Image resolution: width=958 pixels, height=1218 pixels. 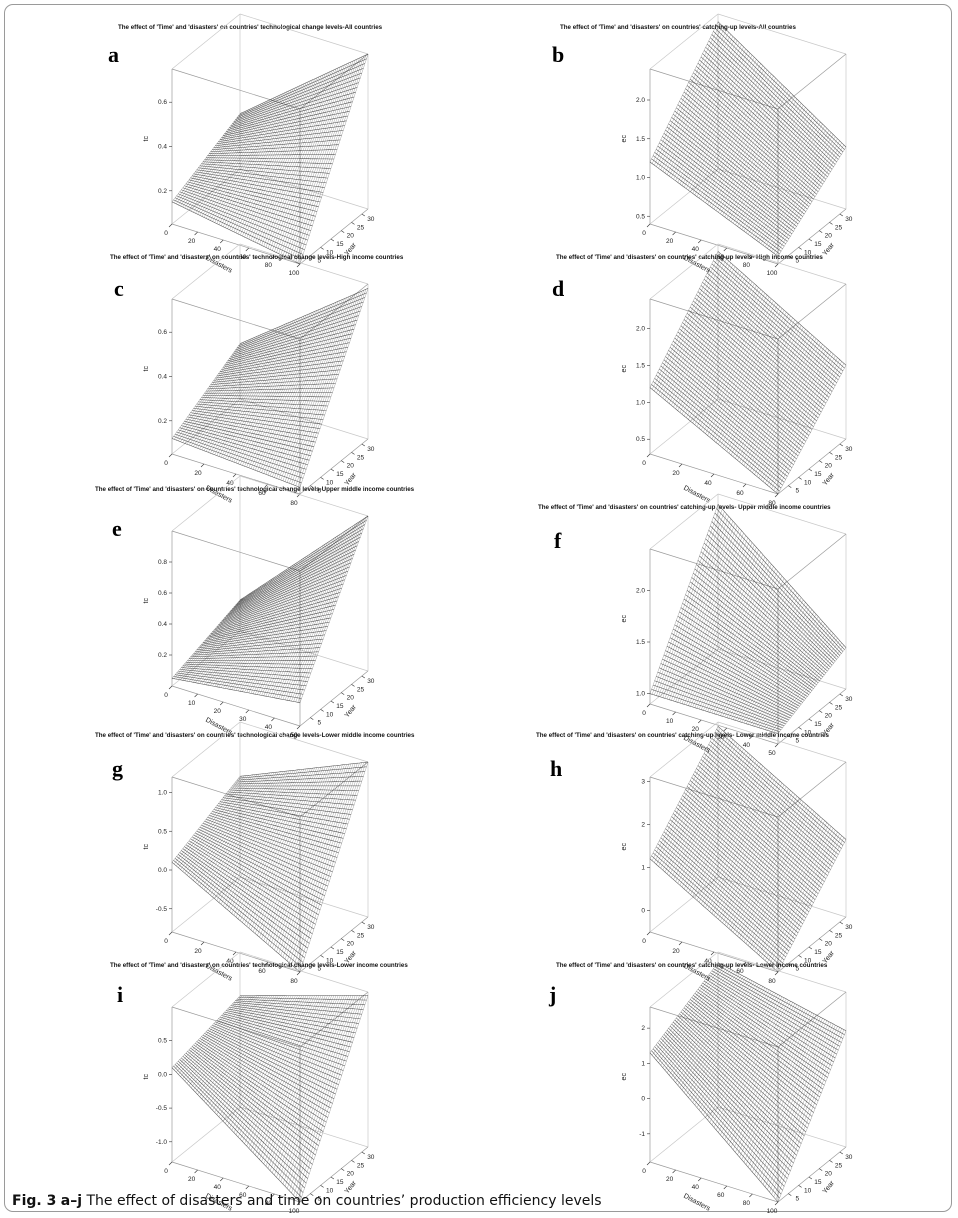 What do you see at coordinates (162, 377) in the screenshot?
I see `z-tick-label: 0.4` at bounding box center [162, 377].